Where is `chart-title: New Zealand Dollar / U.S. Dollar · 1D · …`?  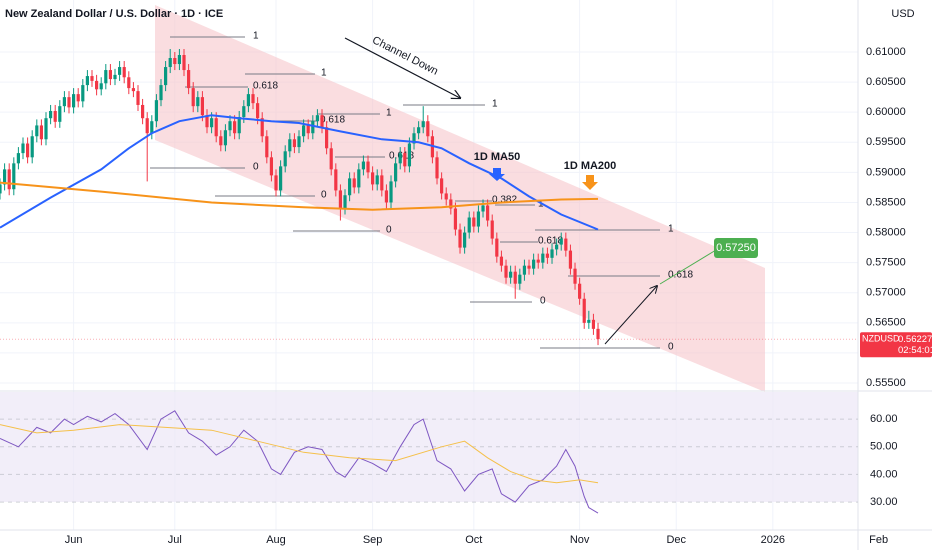
chart-title: New Zealand Dollar / U.S. Dollar · 1D · … is located at coordinates (114, 14).